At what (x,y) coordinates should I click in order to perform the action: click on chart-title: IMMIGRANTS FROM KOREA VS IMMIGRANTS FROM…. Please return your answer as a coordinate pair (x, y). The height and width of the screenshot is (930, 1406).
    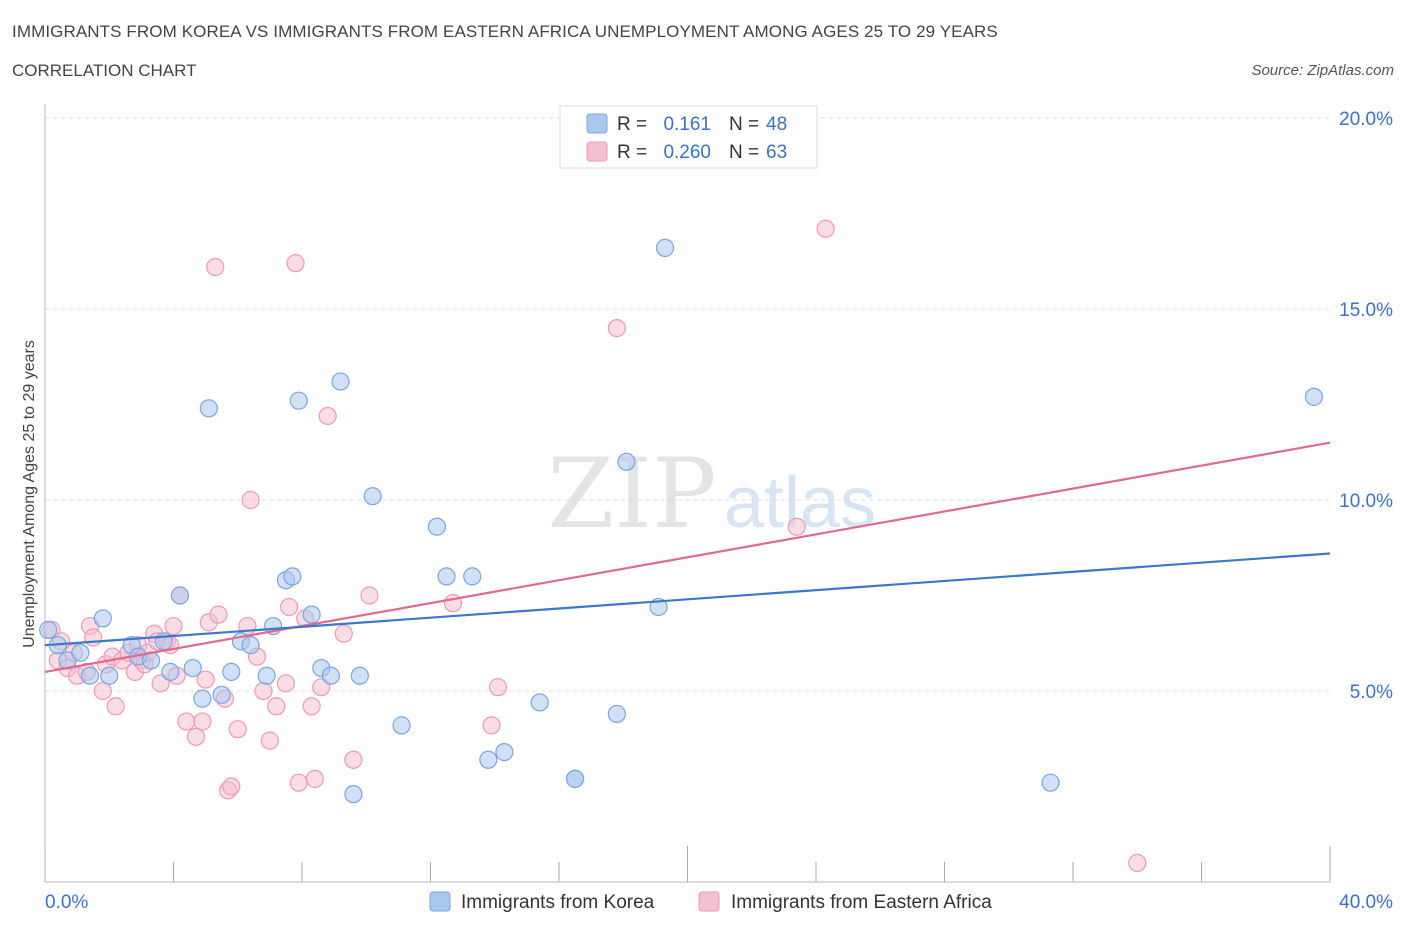
    Looking at the image, I should click on (505, 31).